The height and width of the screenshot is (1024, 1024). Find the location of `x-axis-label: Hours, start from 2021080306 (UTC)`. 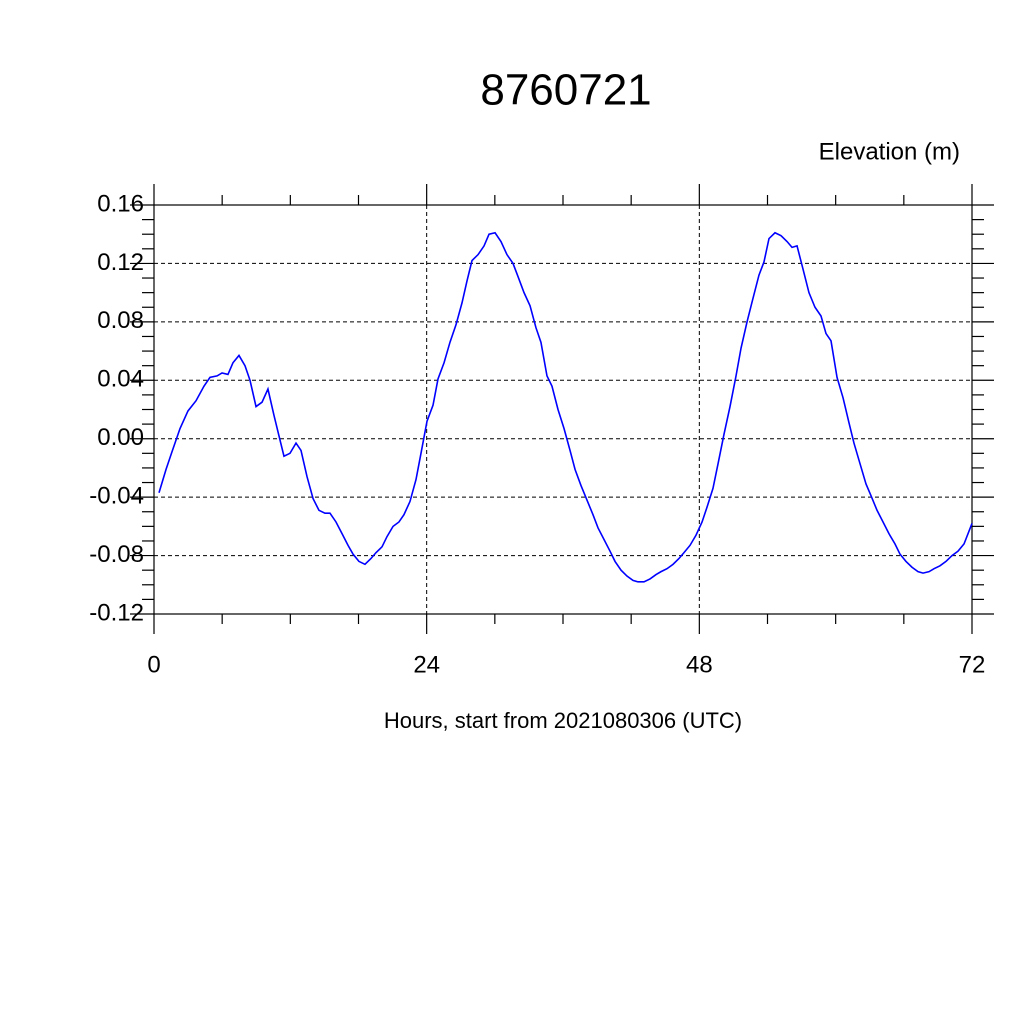

x-axis-label: Hours, start from 2021080306 (UTC) is located at coordinates (563, 720).